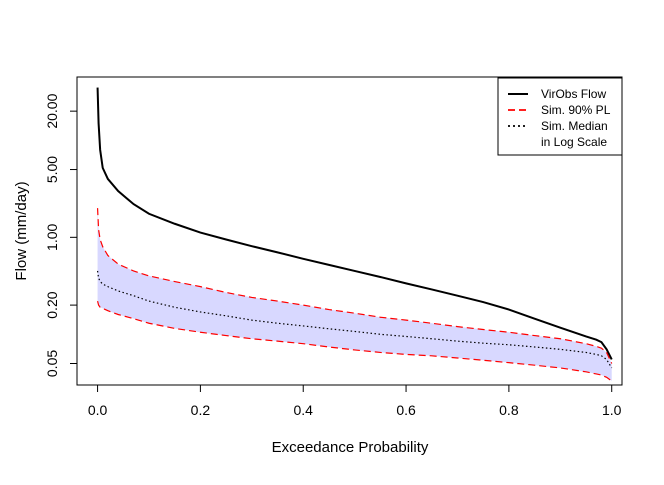 The height and width of the screenshot is (485, 664). Describe the element at coordinates (406, 410) in the screenshot. I see `x-tick-label: 0.6` at that location.